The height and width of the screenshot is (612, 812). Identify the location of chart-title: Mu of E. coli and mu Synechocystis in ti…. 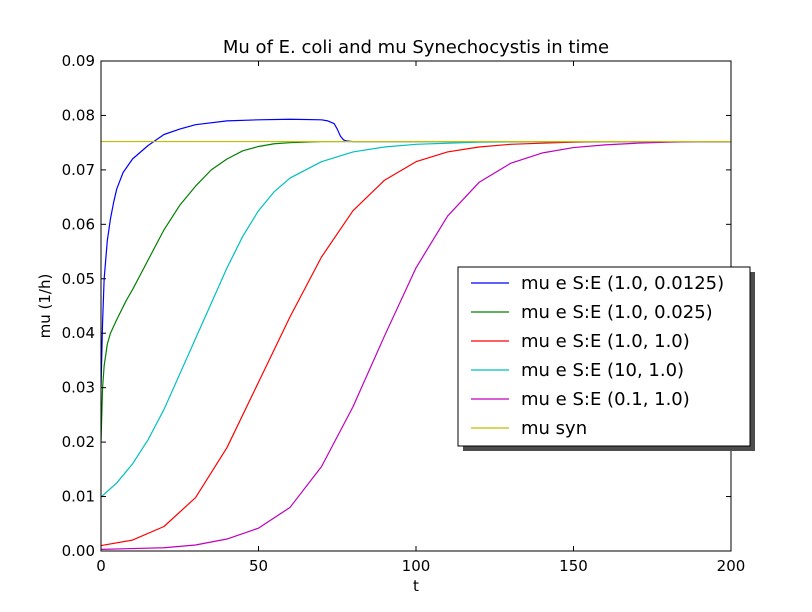
(416, 47).